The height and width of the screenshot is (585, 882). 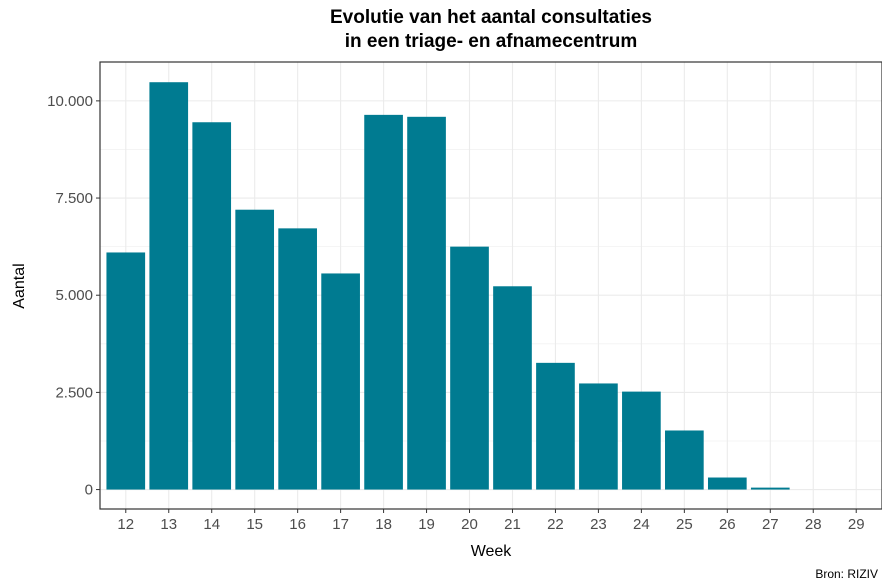 What do you see at coordinates (684, 524) in the screenshot?
I see `x-tick-label: 25` at bounding box center [684, 524].